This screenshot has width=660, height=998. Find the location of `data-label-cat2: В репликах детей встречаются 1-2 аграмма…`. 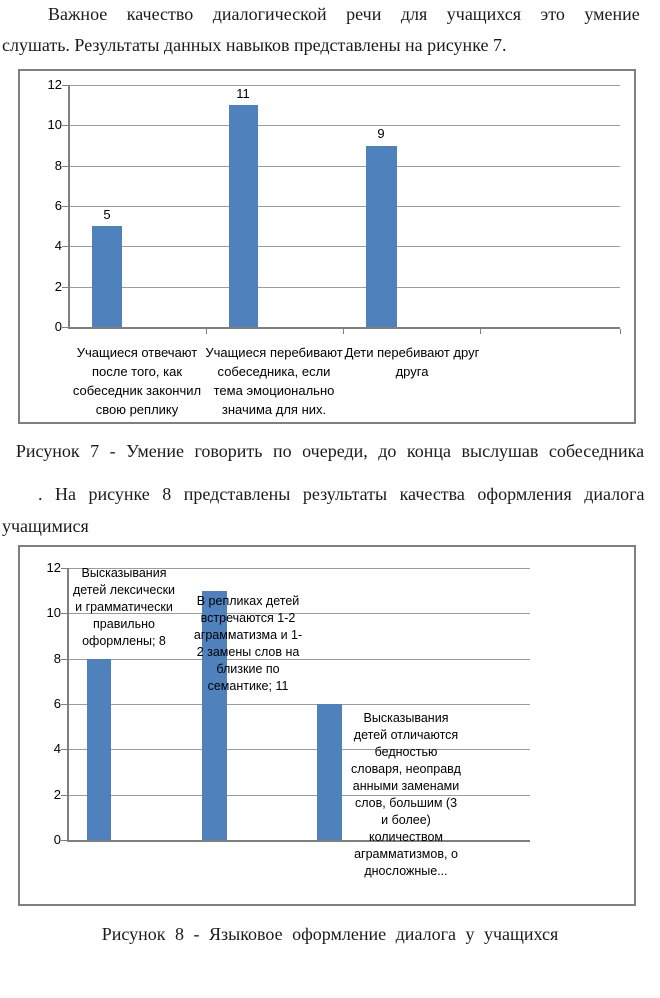

data-label-cat2: В репликах детей встречаются 1-2 аграмма… is located at coordinates (248, 643).